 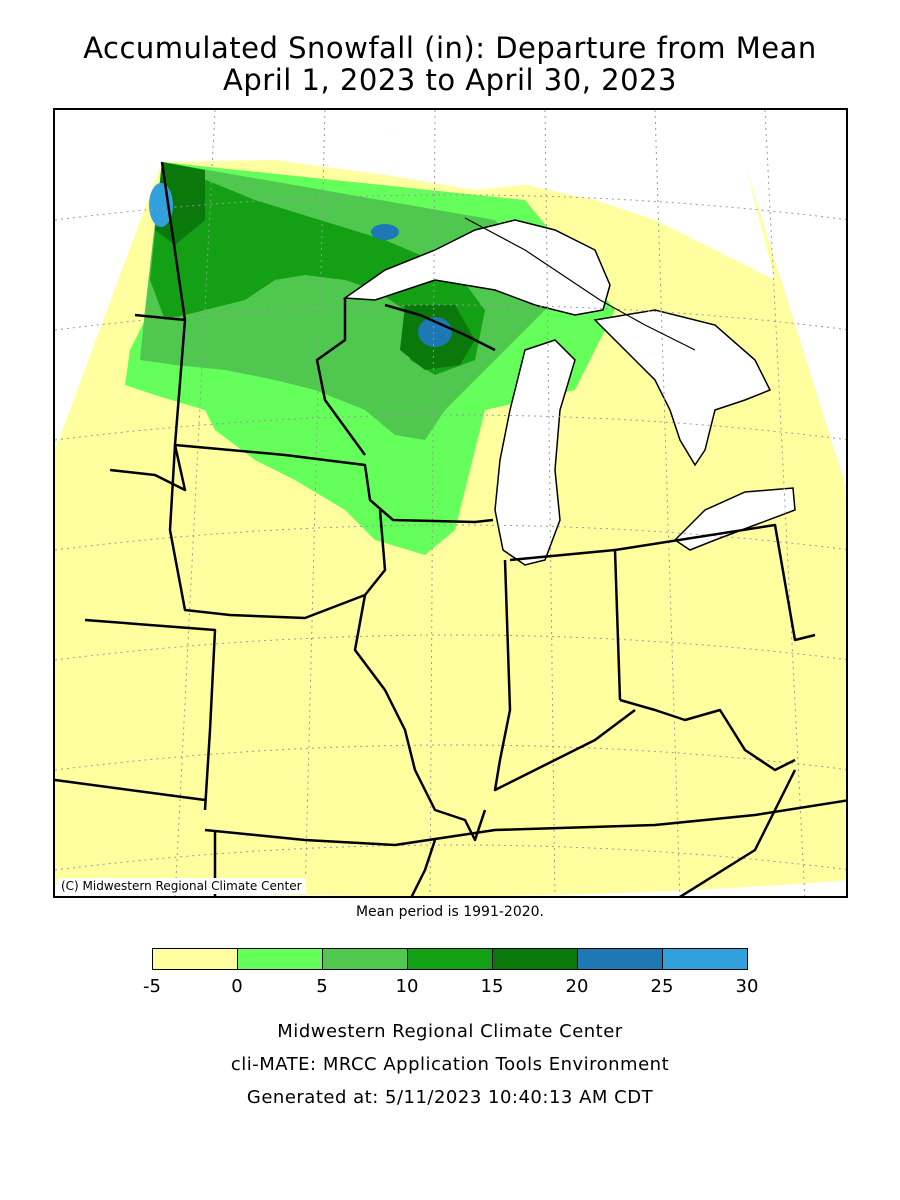 I want to click on legend-tick-label: 25, so click(x=662, y=986).